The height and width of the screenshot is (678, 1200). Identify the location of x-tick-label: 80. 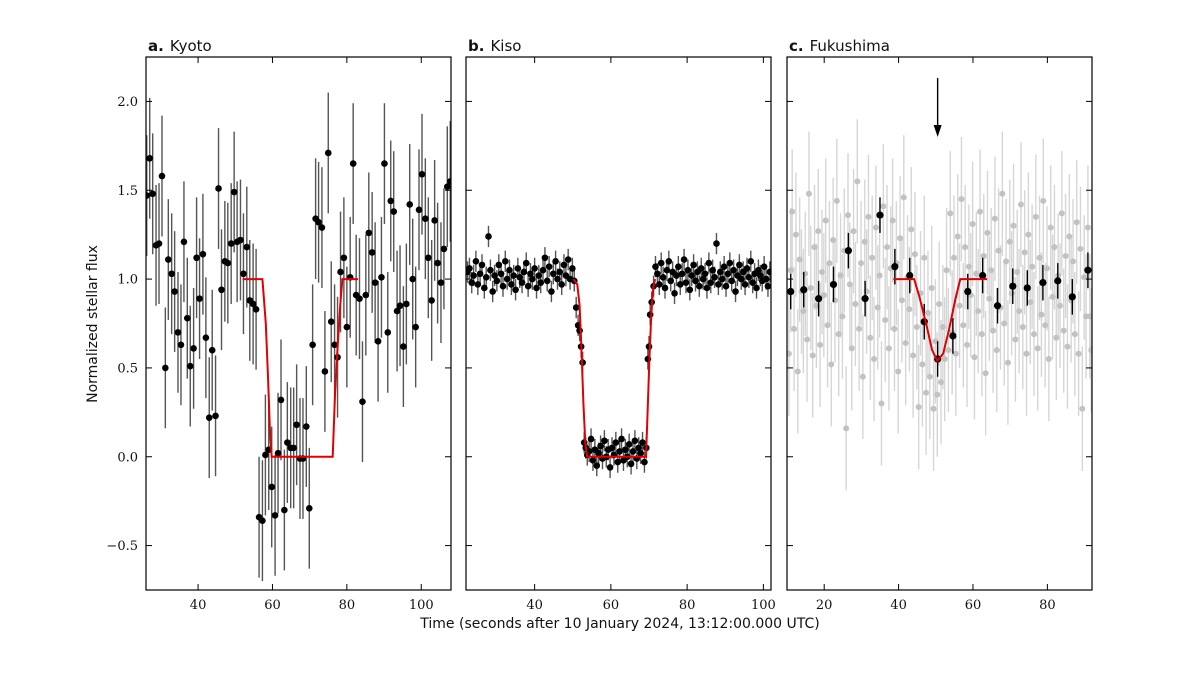
(347, 605).